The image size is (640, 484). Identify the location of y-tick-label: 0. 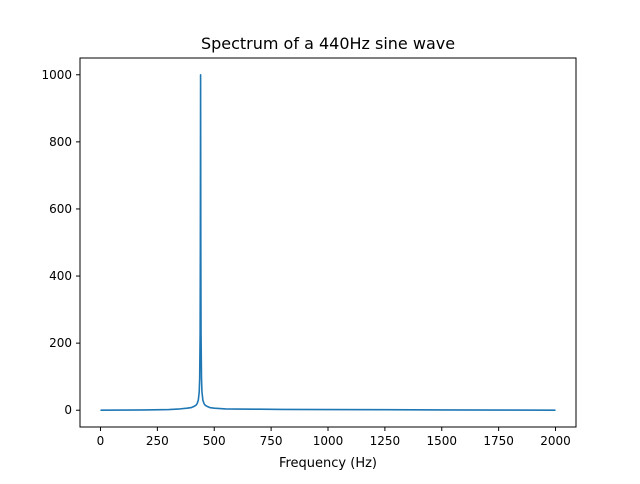
(68, 410).